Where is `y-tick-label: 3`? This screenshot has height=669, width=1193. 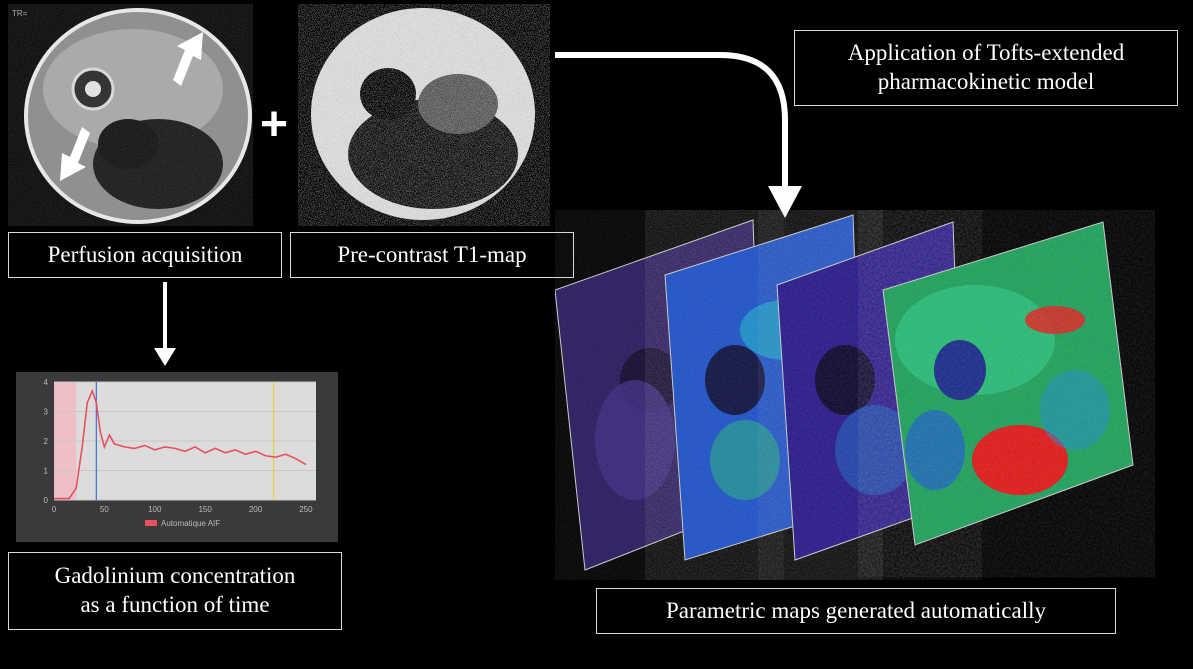 y-tick-label: 3 is located at coordinates (46, 412).